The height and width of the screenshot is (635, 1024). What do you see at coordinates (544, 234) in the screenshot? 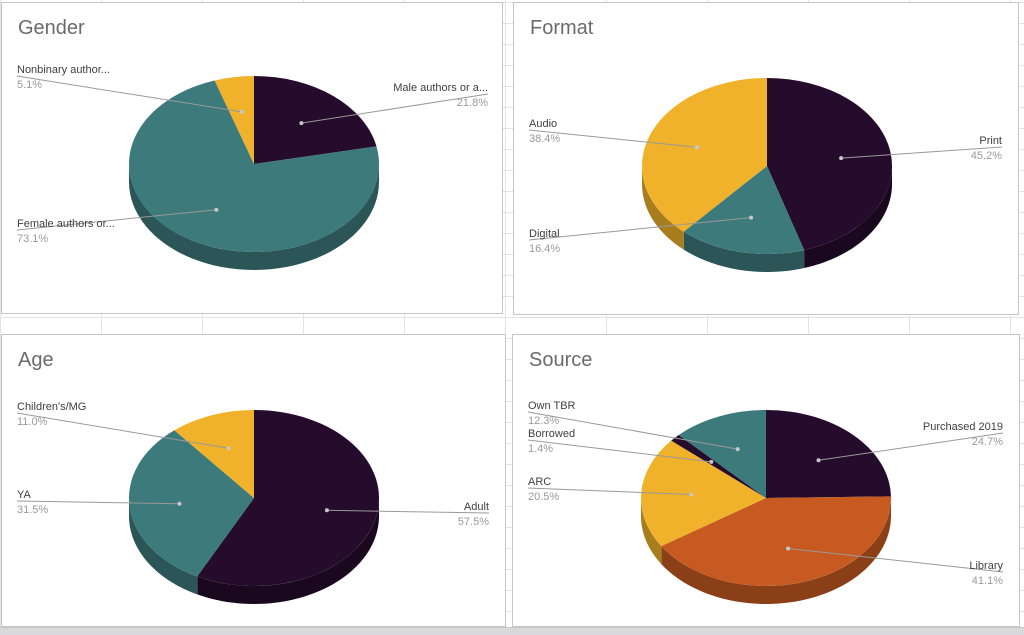
I see `slice-label: Digital` at bounding box center [544, 234].